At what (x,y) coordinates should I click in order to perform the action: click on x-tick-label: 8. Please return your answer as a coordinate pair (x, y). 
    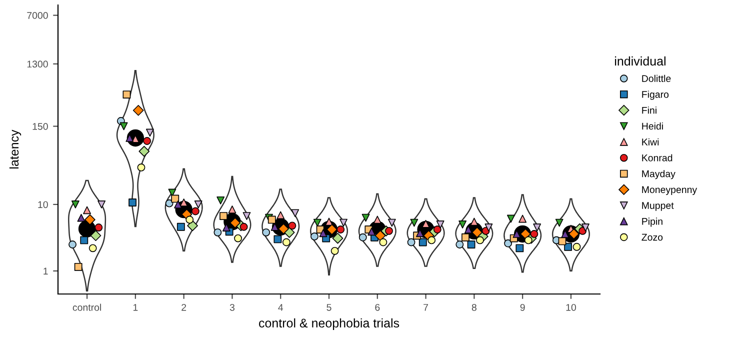
    Looking at the image, I should click on (474, 307).